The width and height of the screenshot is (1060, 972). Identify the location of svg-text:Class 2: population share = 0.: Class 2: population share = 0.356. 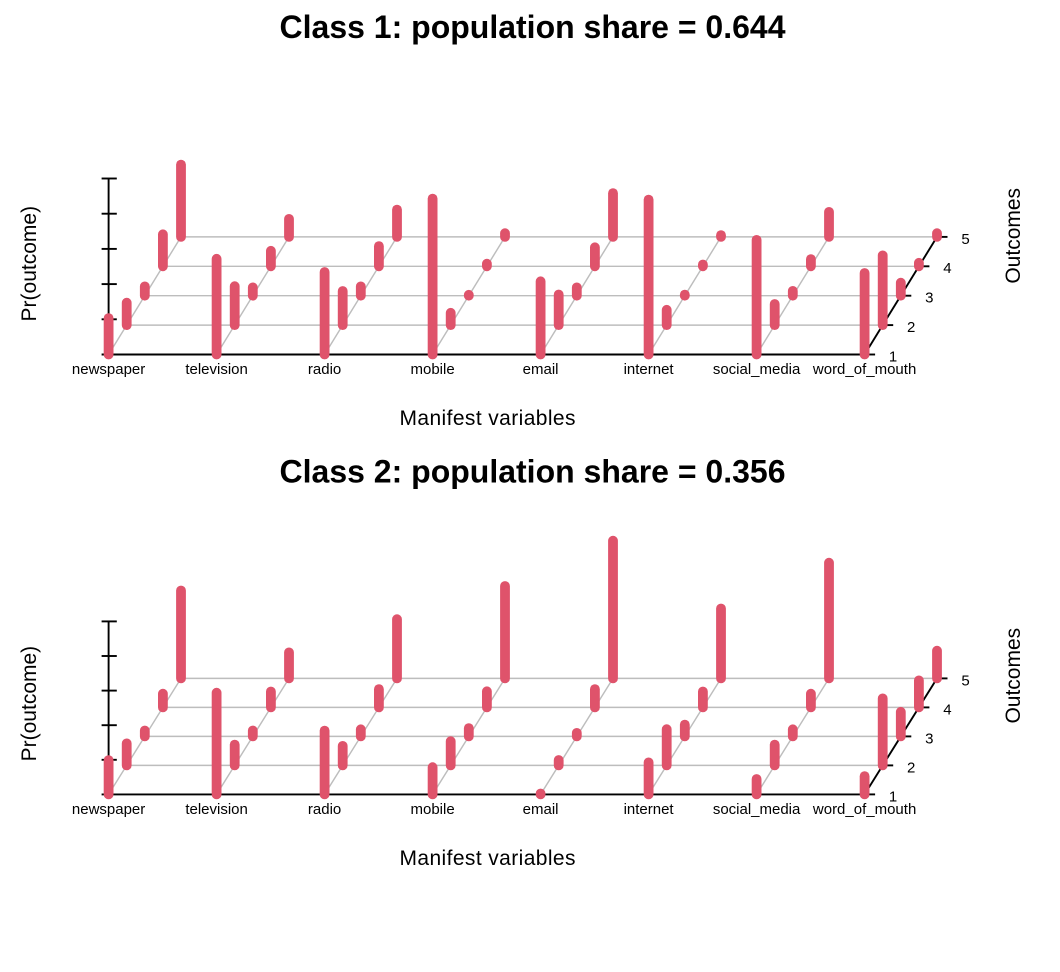
(533, 472).